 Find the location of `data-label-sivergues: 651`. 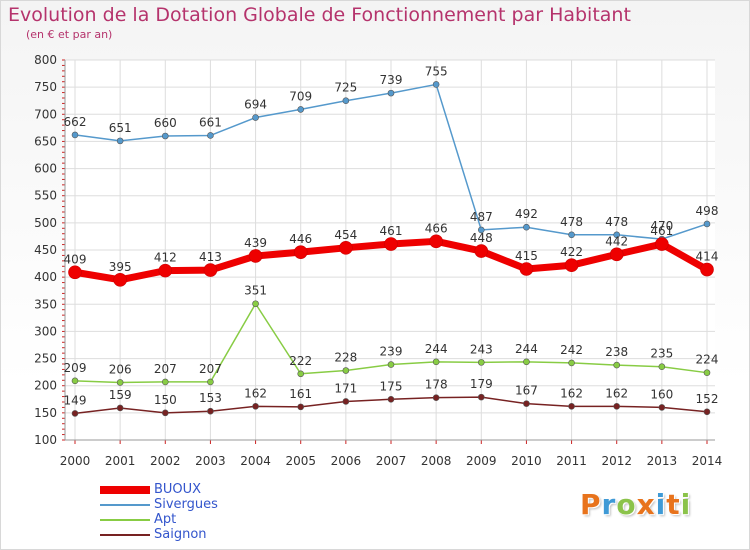

data-label-sivergues: 651 is located at coordinates (120, 128).